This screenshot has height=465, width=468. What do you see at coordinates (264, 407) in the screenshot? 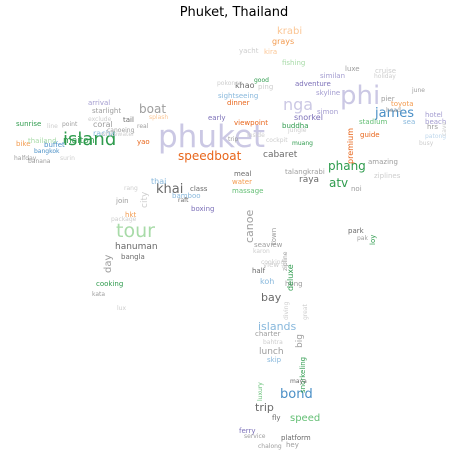
I see `word-trip: trip` at bounding box center [264, 407].